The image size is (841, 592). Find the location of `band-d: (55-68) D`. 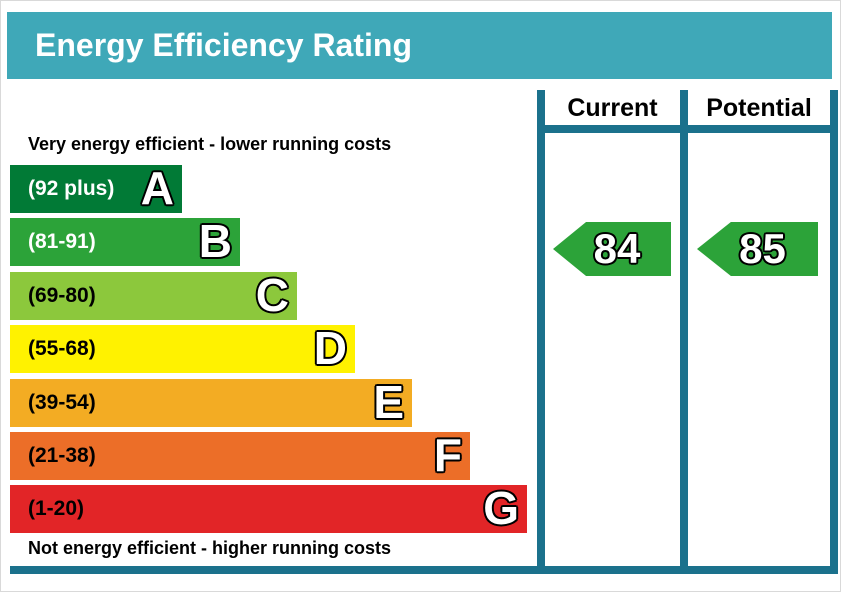

band-d: (55-68) D is located at coordinates (182, 349).